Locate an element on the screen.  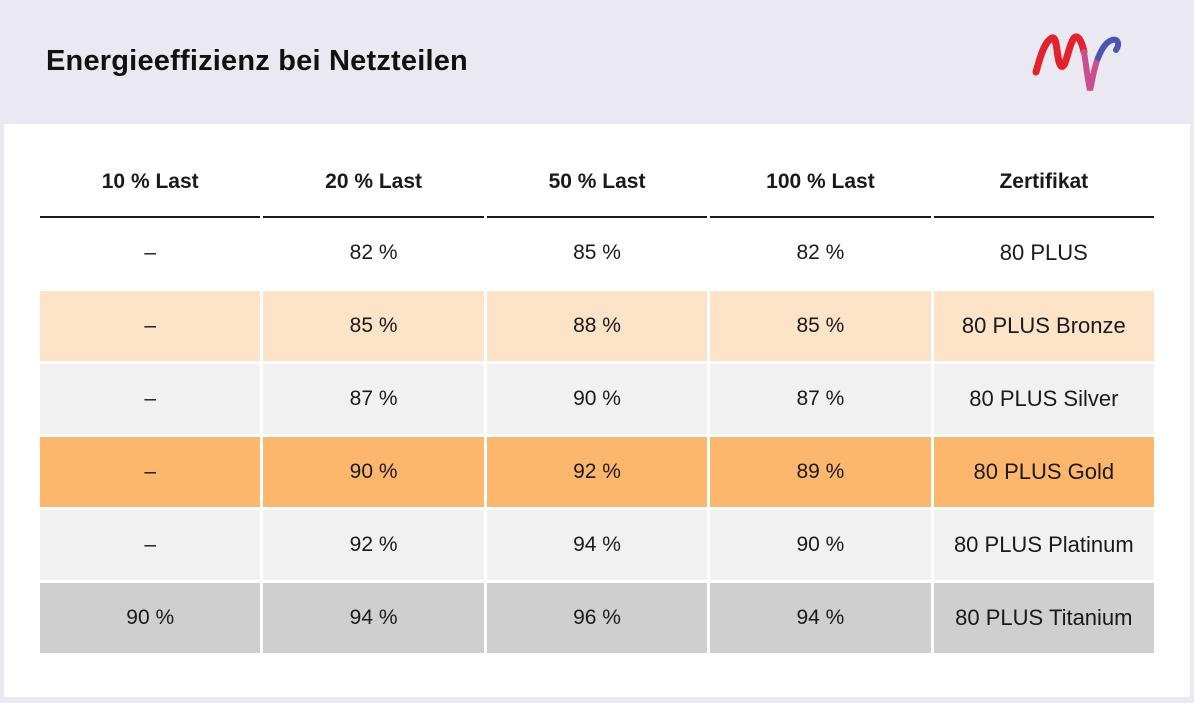
header-cell: Zertifikat is located at coordinates (1044, 182).